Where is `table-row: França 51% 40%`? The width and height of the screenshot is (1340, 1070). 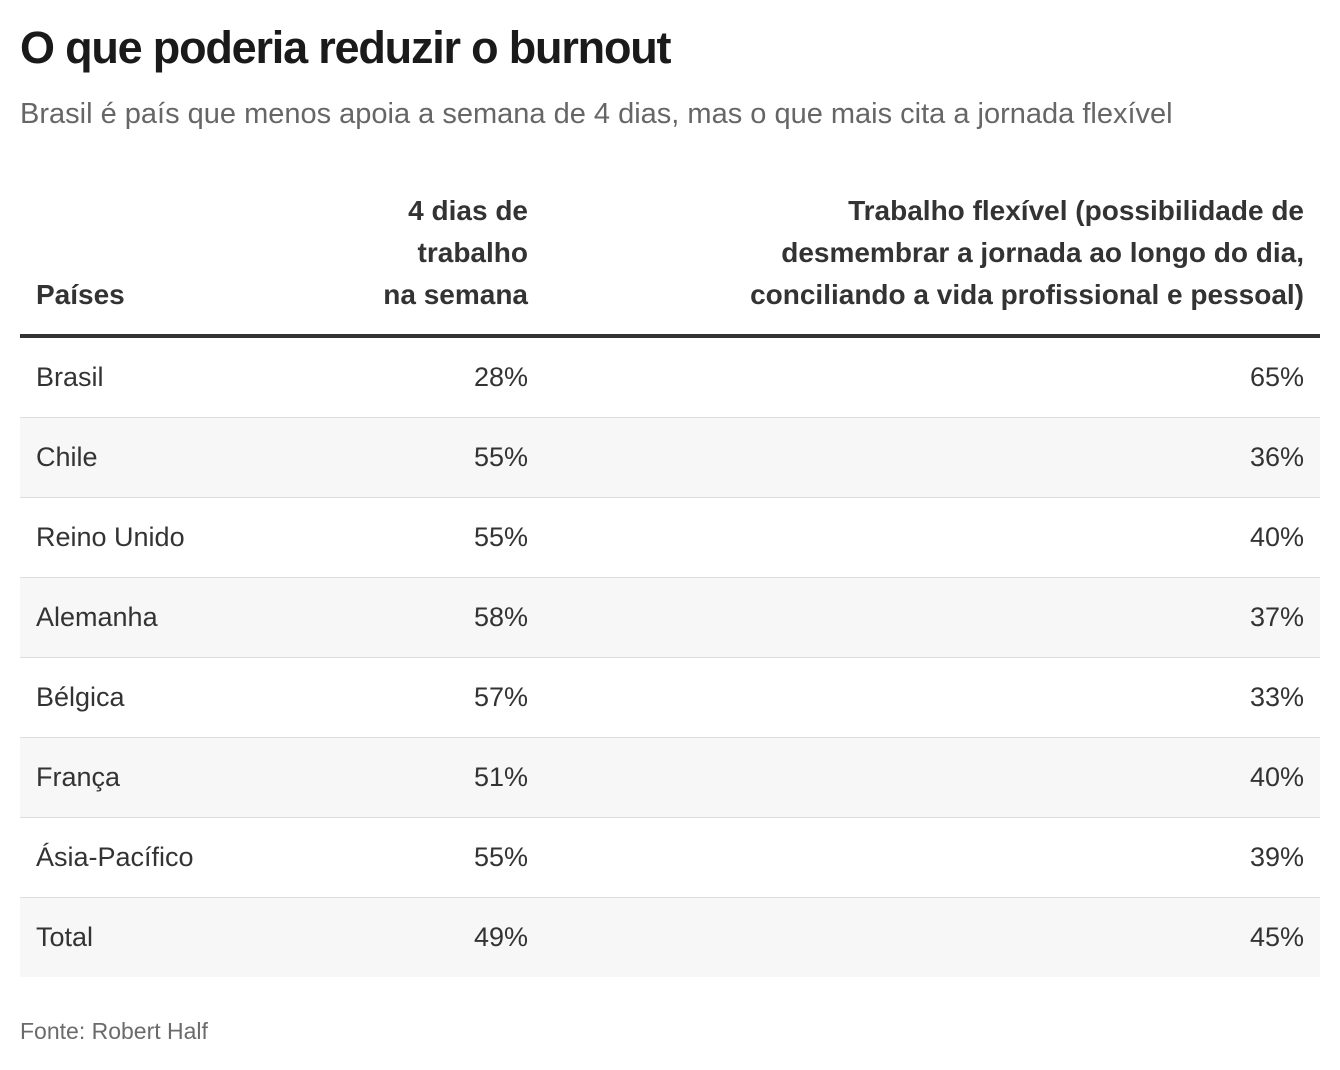 table-row: França 51% 40% is located at coordinates (670, 777).